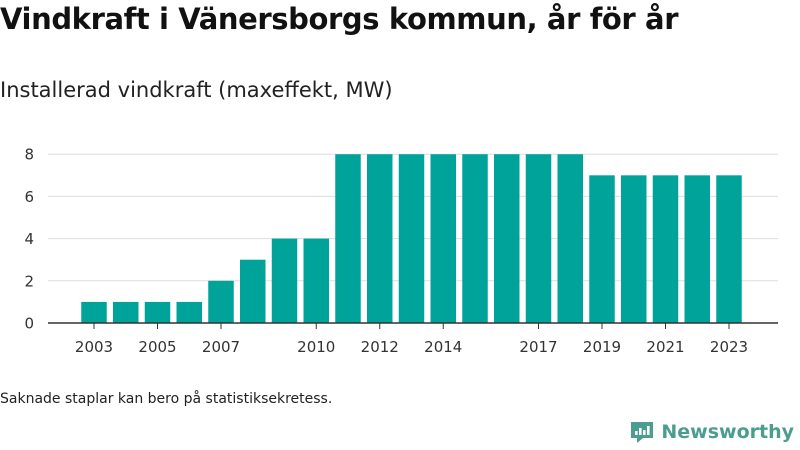  What do you see at coordinates (126, 312) in the screenshot?
I see `bar-2004: 2004: 1` at bounding box center [126, 312].